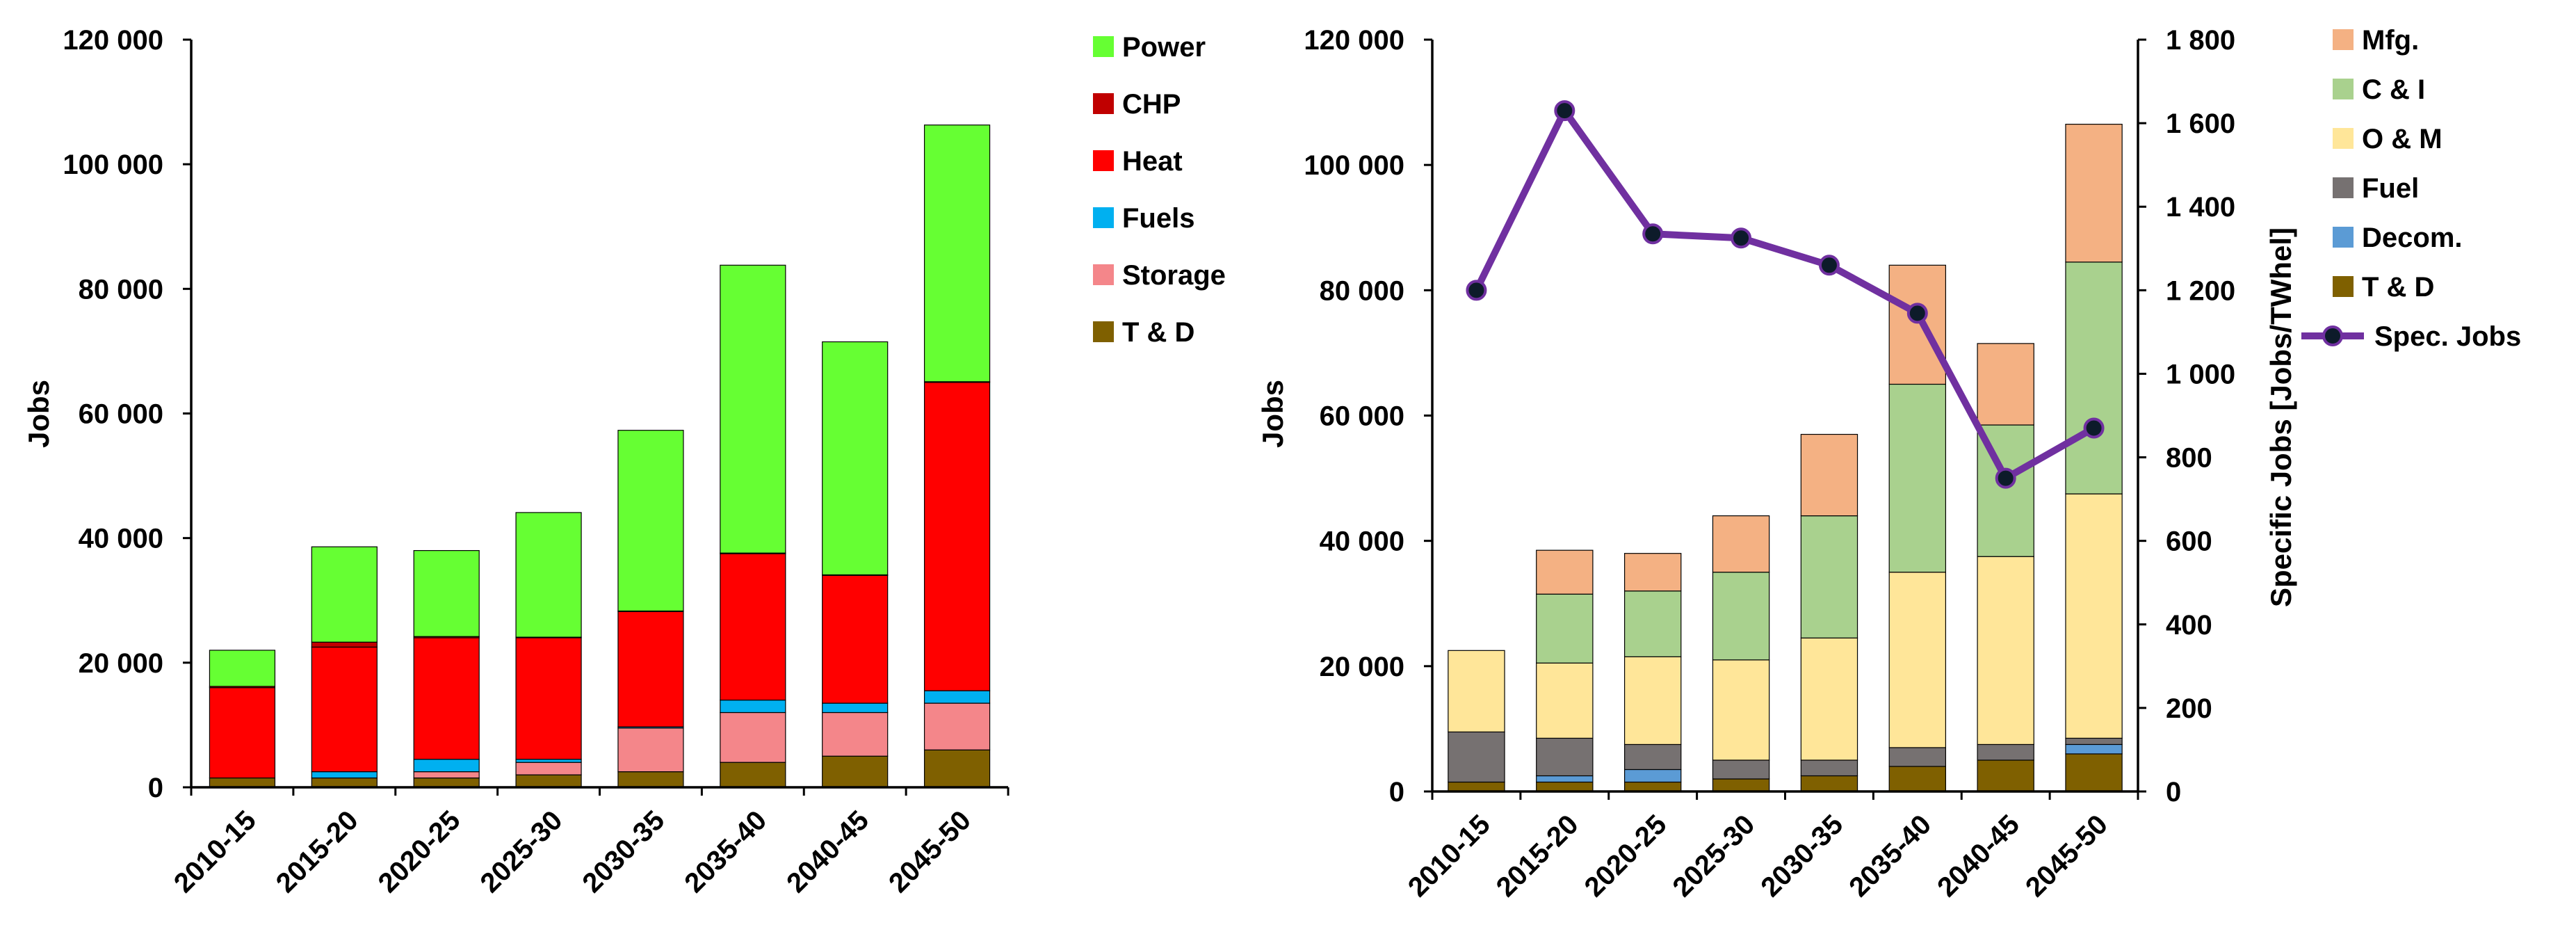  Describe the element at coordinates (2332, 335) in the screenshot. I see `legend-marker-spec-jobs` at that location.